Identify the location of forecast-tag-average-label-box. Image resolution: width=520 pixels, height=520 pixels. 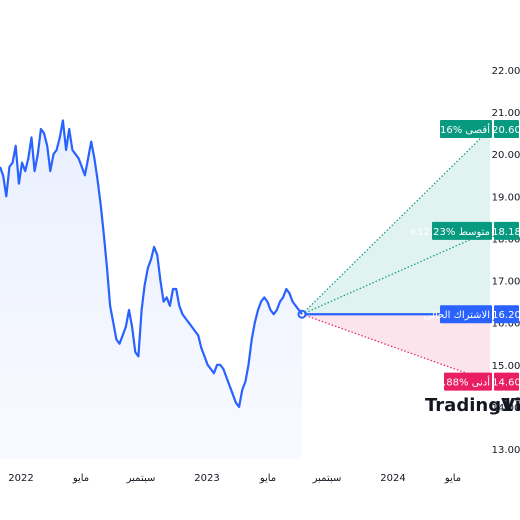
(462, 230).